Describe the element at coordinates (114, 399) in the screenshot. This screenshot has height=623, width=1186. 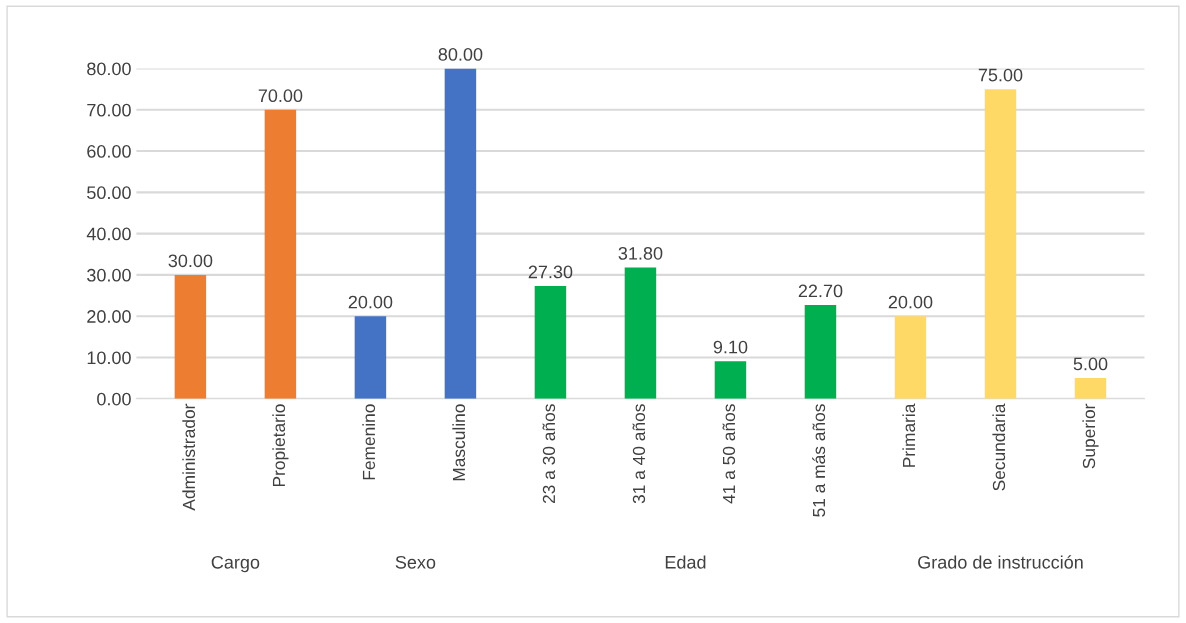
I see `y-tick-label: 0.00` at that location.